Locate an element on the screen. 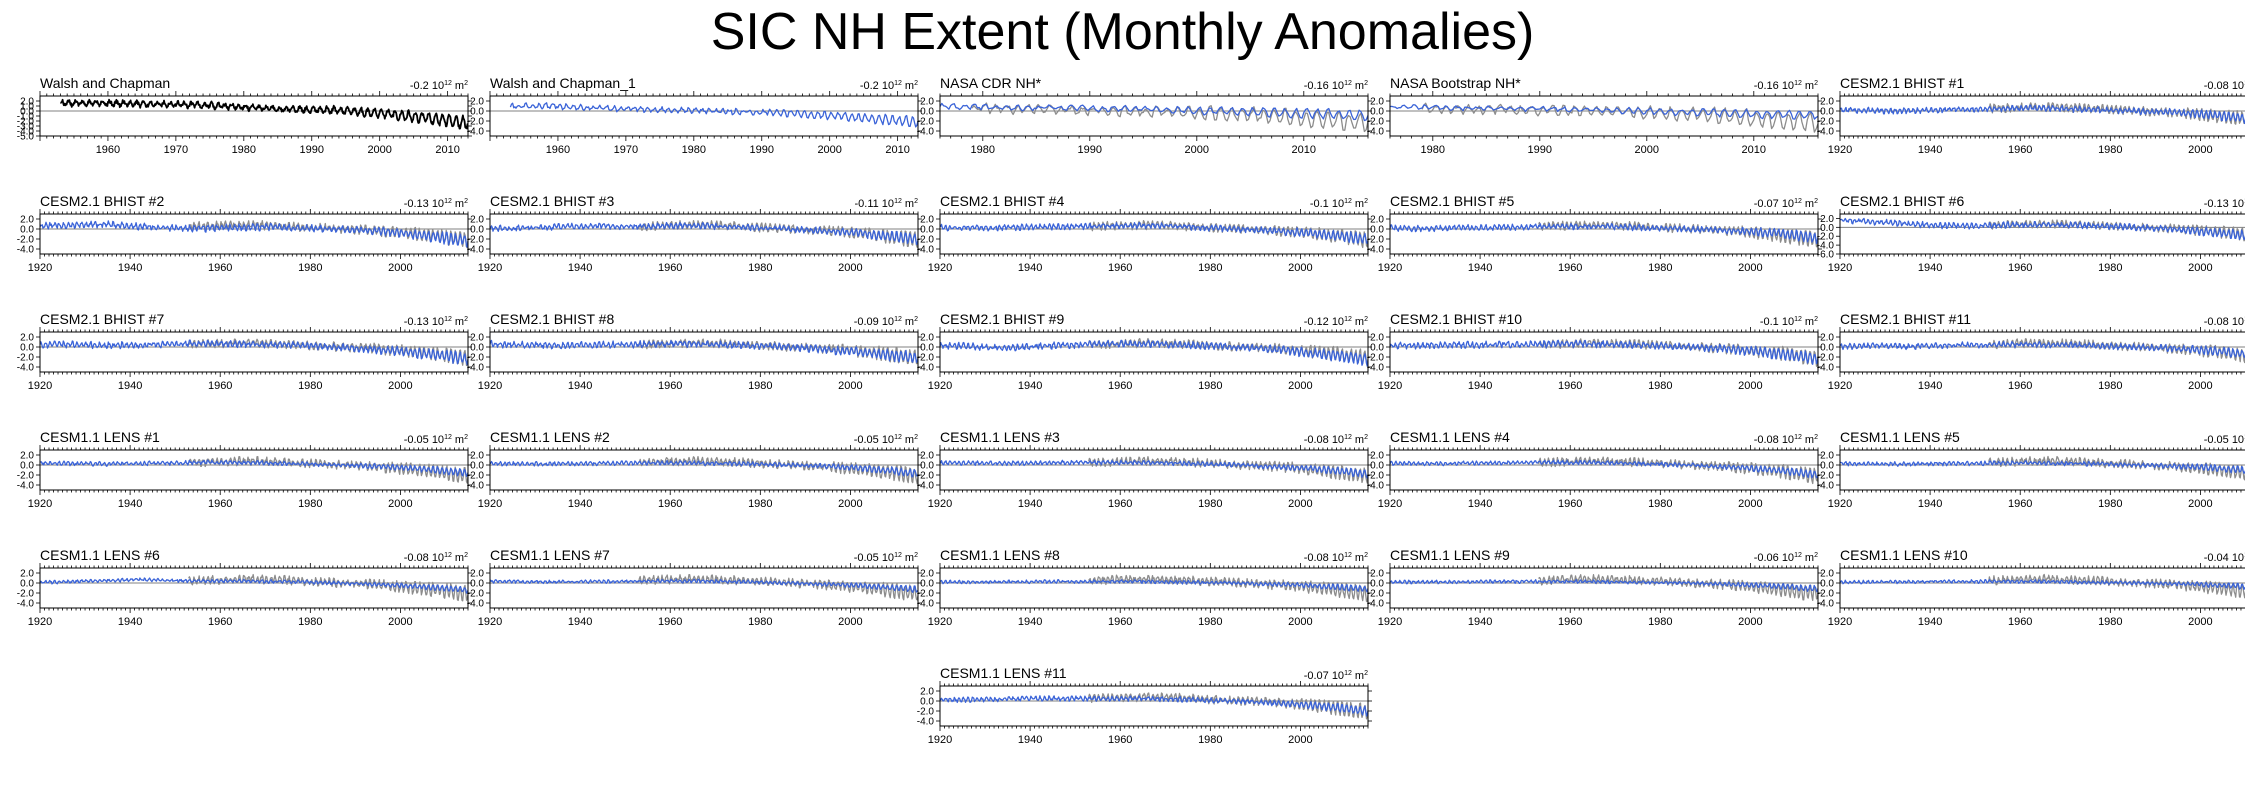  panel-mean-label: -0.16 1012 m2 is located at coordinates (1786, 86).